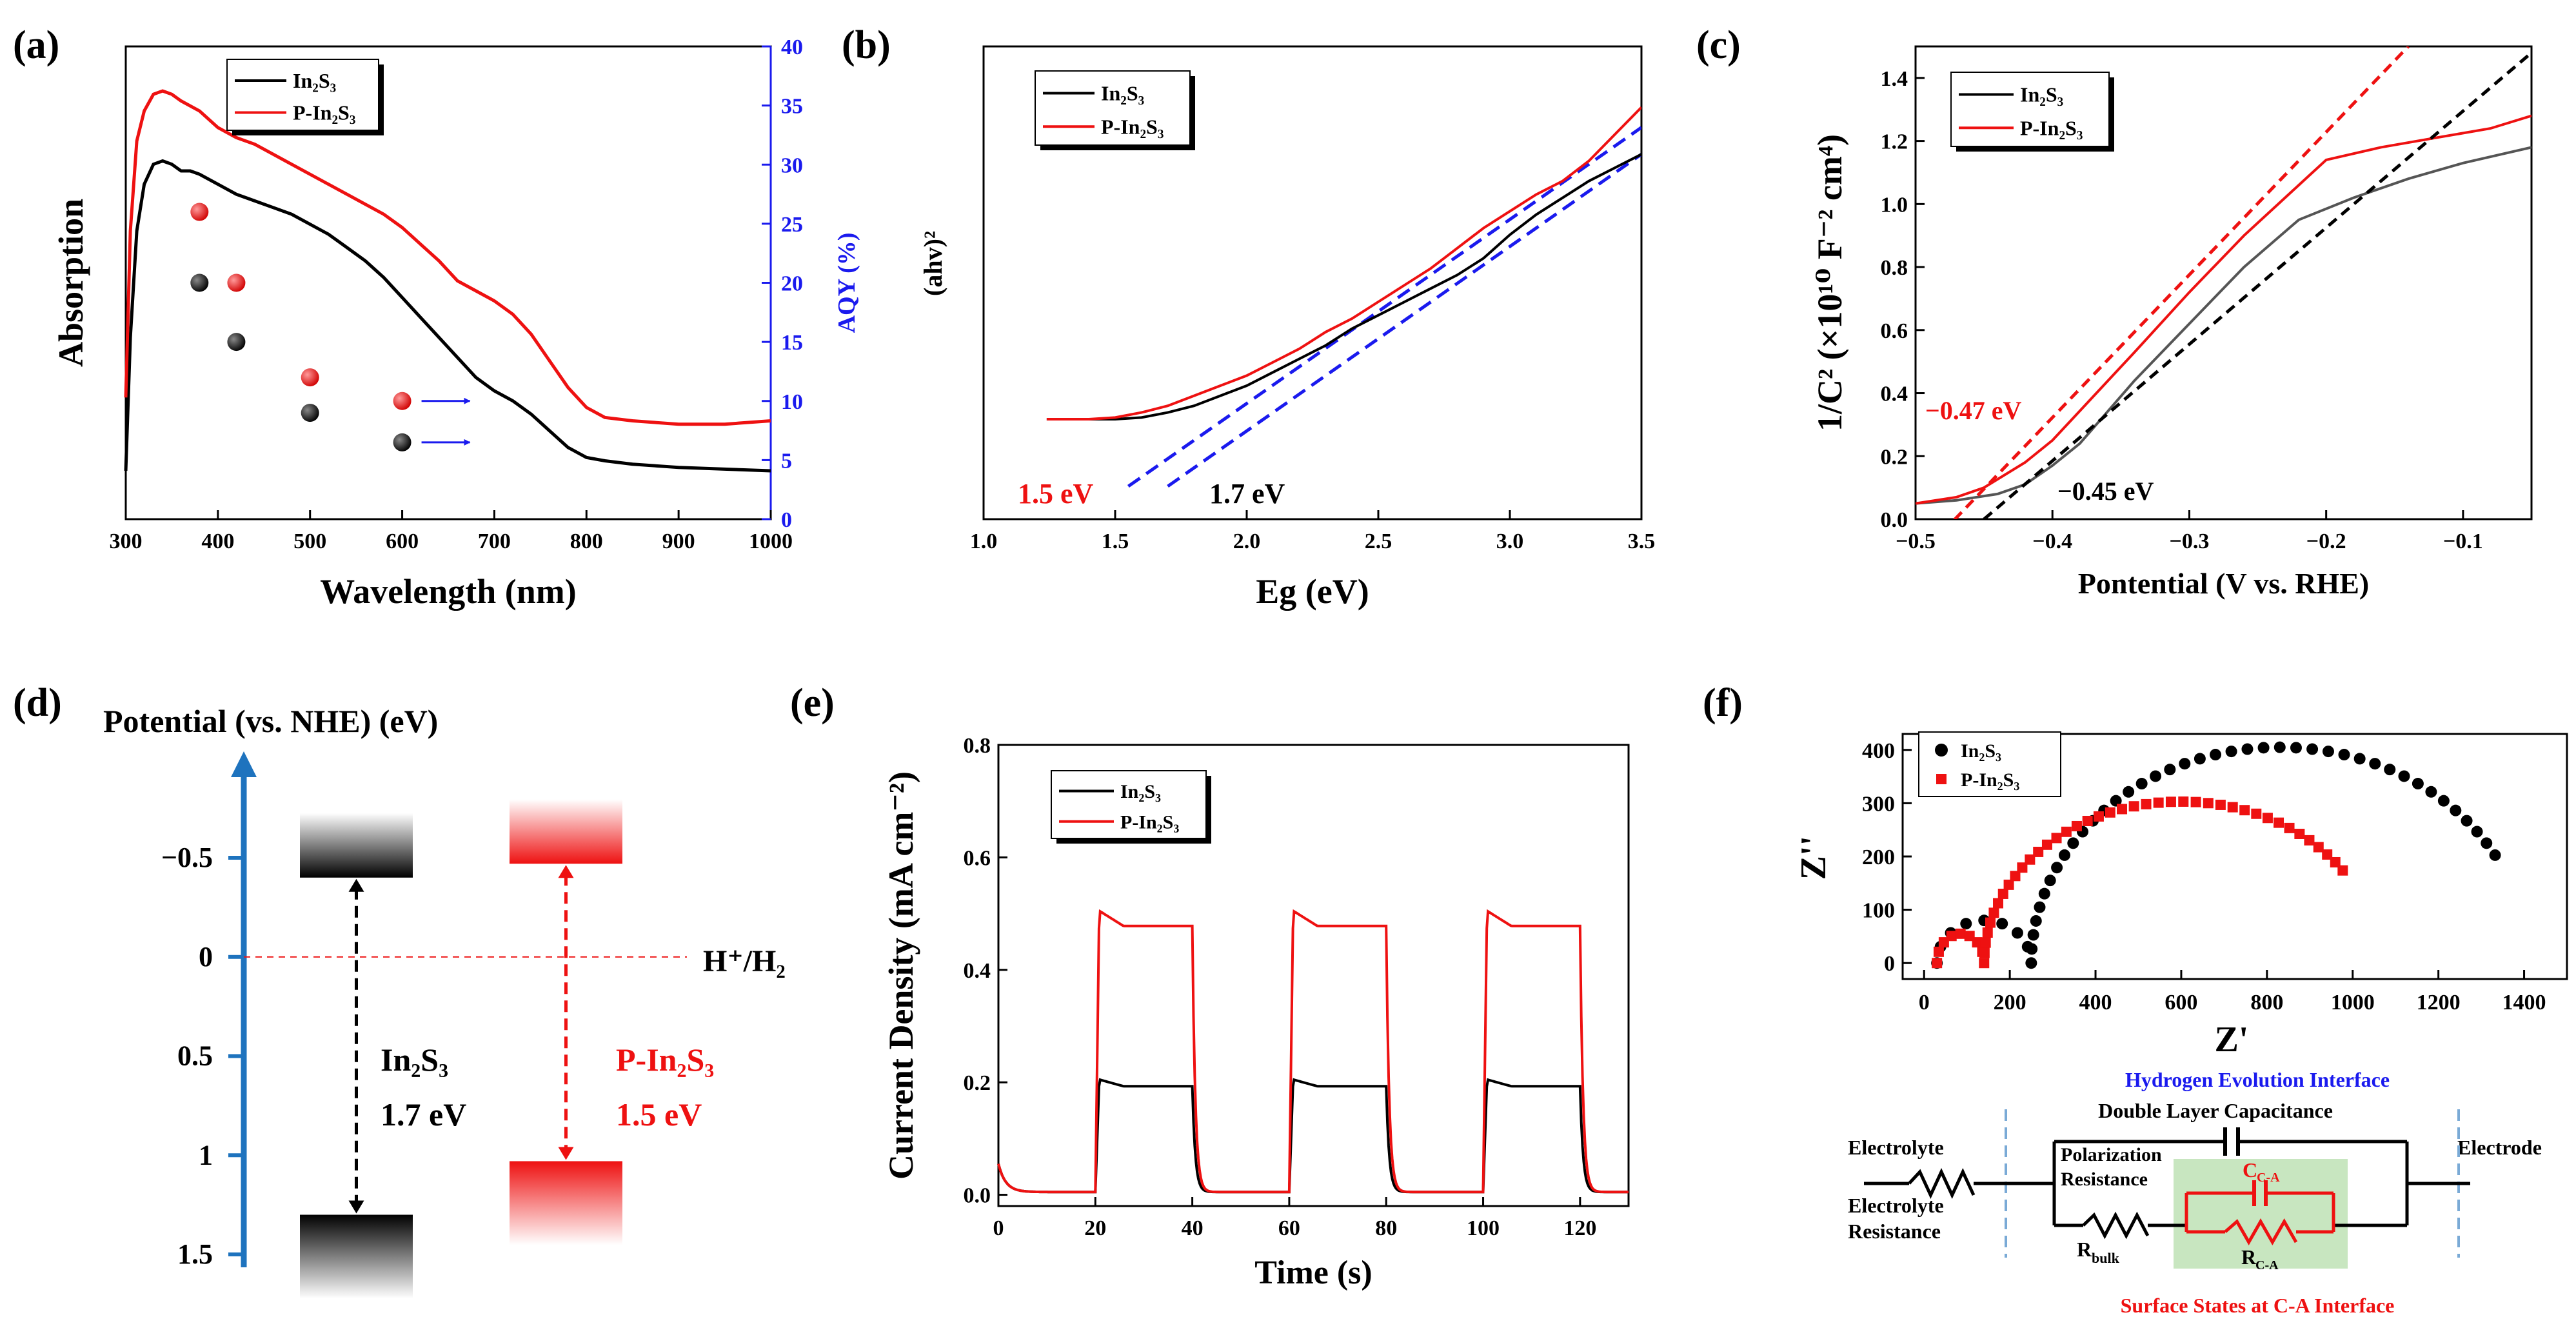  Describe the element at coordinates (2232, 1040) in the screenshot. I see `x-axis-title: Z'` at that location.